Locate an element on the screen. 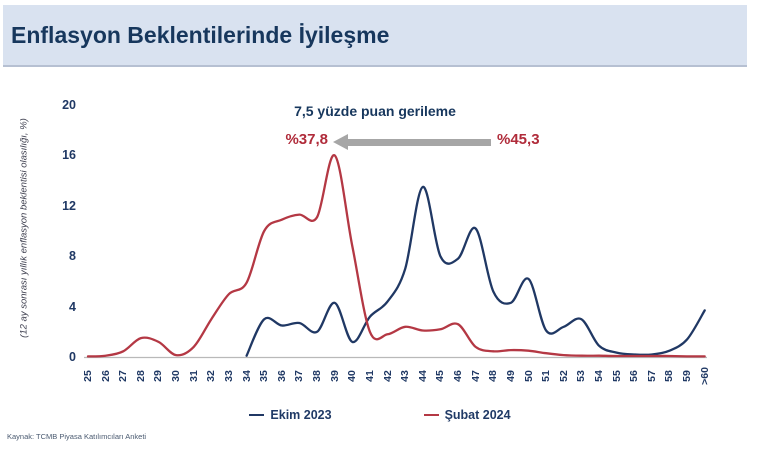 Image resolution: width=760 pixels, height=450 pixels. legend-label: Ekim 2023 is located at coordinates (301, 415).